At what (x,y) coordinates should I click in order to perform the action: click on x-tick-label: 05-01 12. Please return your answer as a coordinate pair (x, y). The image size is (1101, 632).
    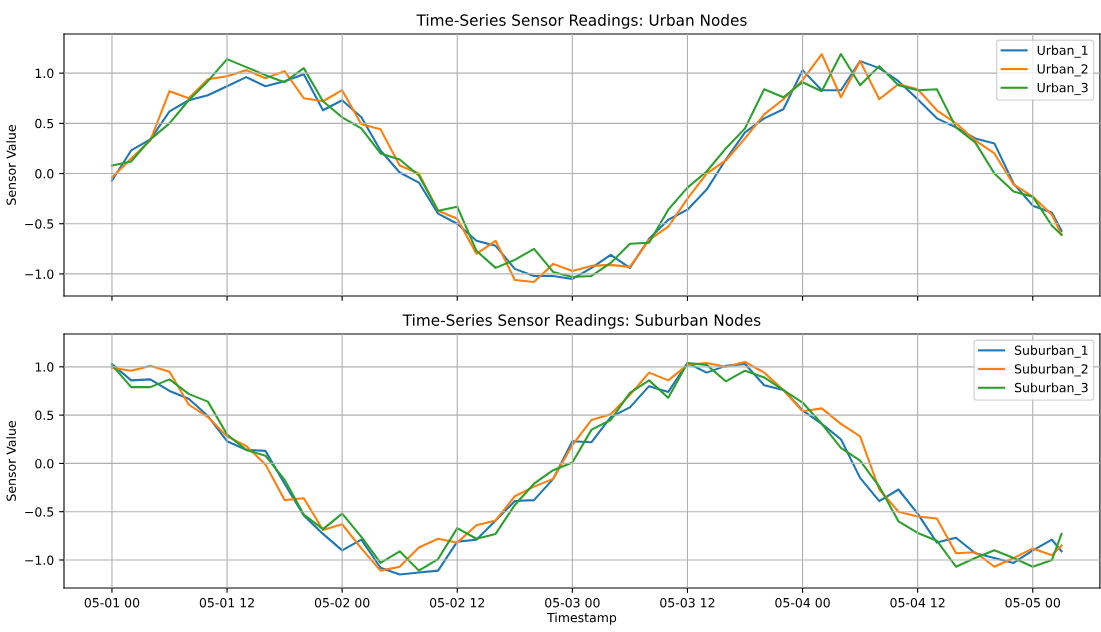
    Looking at the image, I should click on (226, 602).